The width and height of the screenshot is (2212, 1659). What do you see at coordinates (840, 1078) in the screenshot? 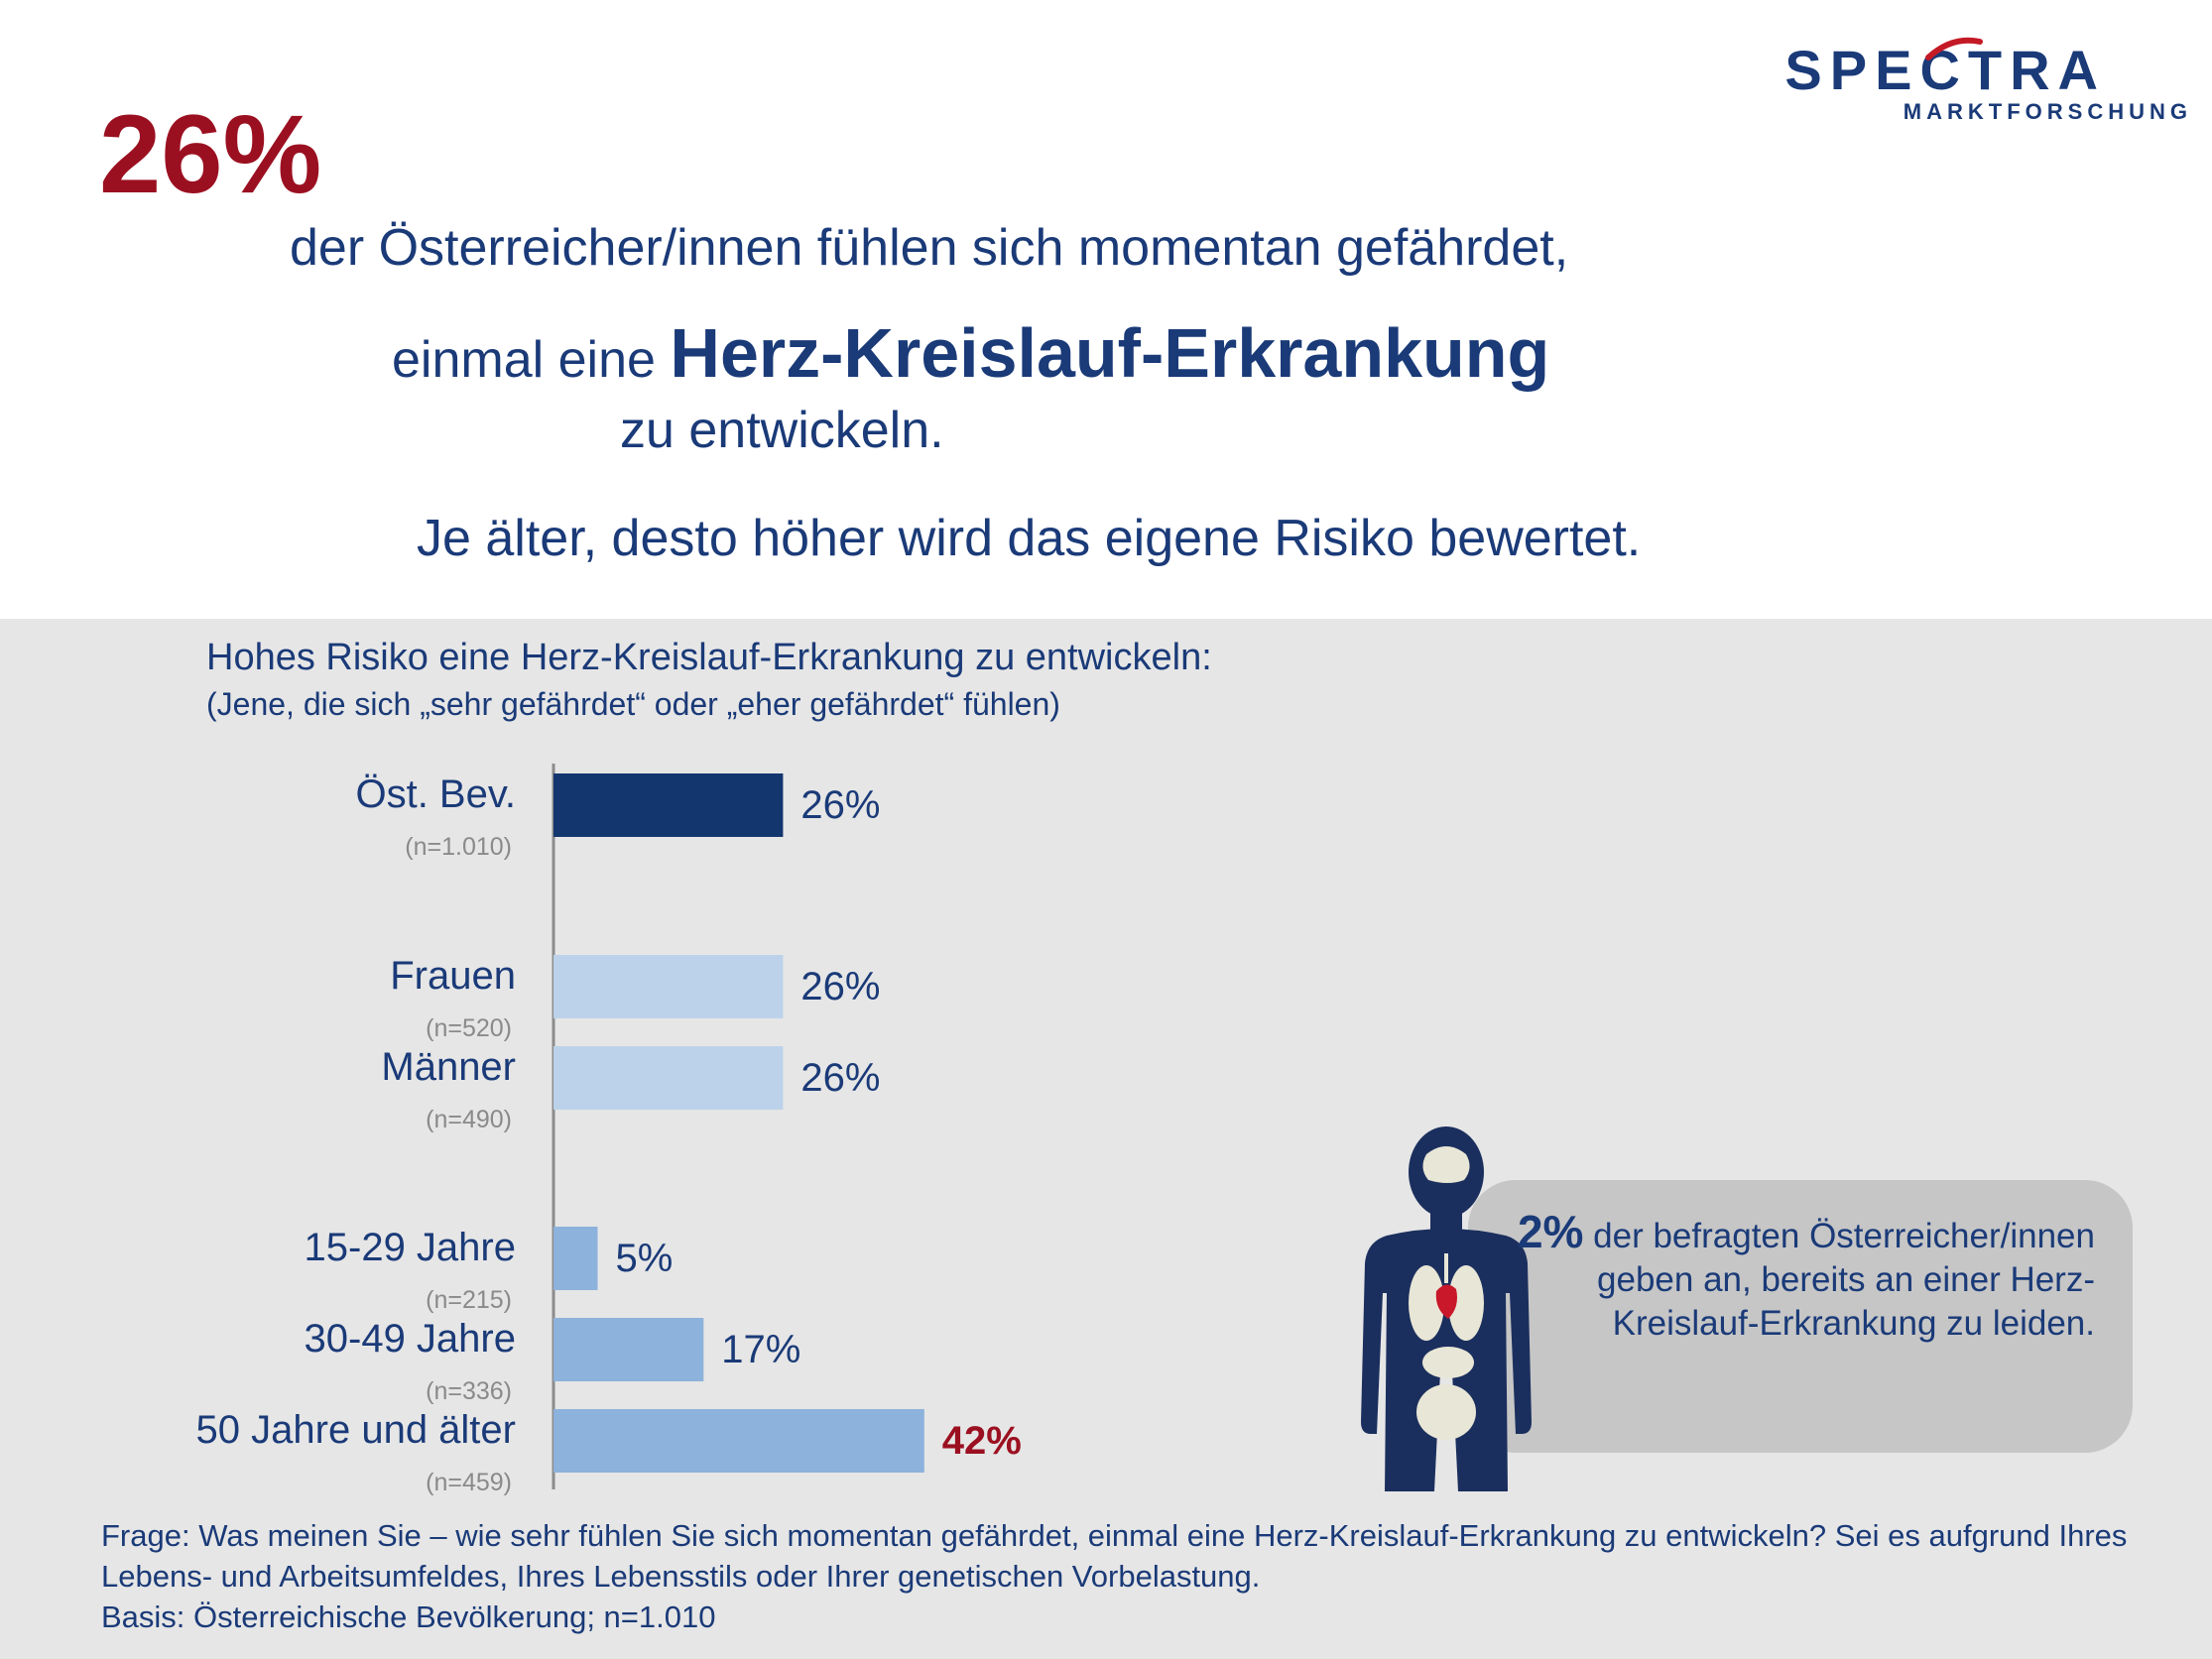
I see `bar-value-label-2: 26%` at bounding box center [840, 1078].